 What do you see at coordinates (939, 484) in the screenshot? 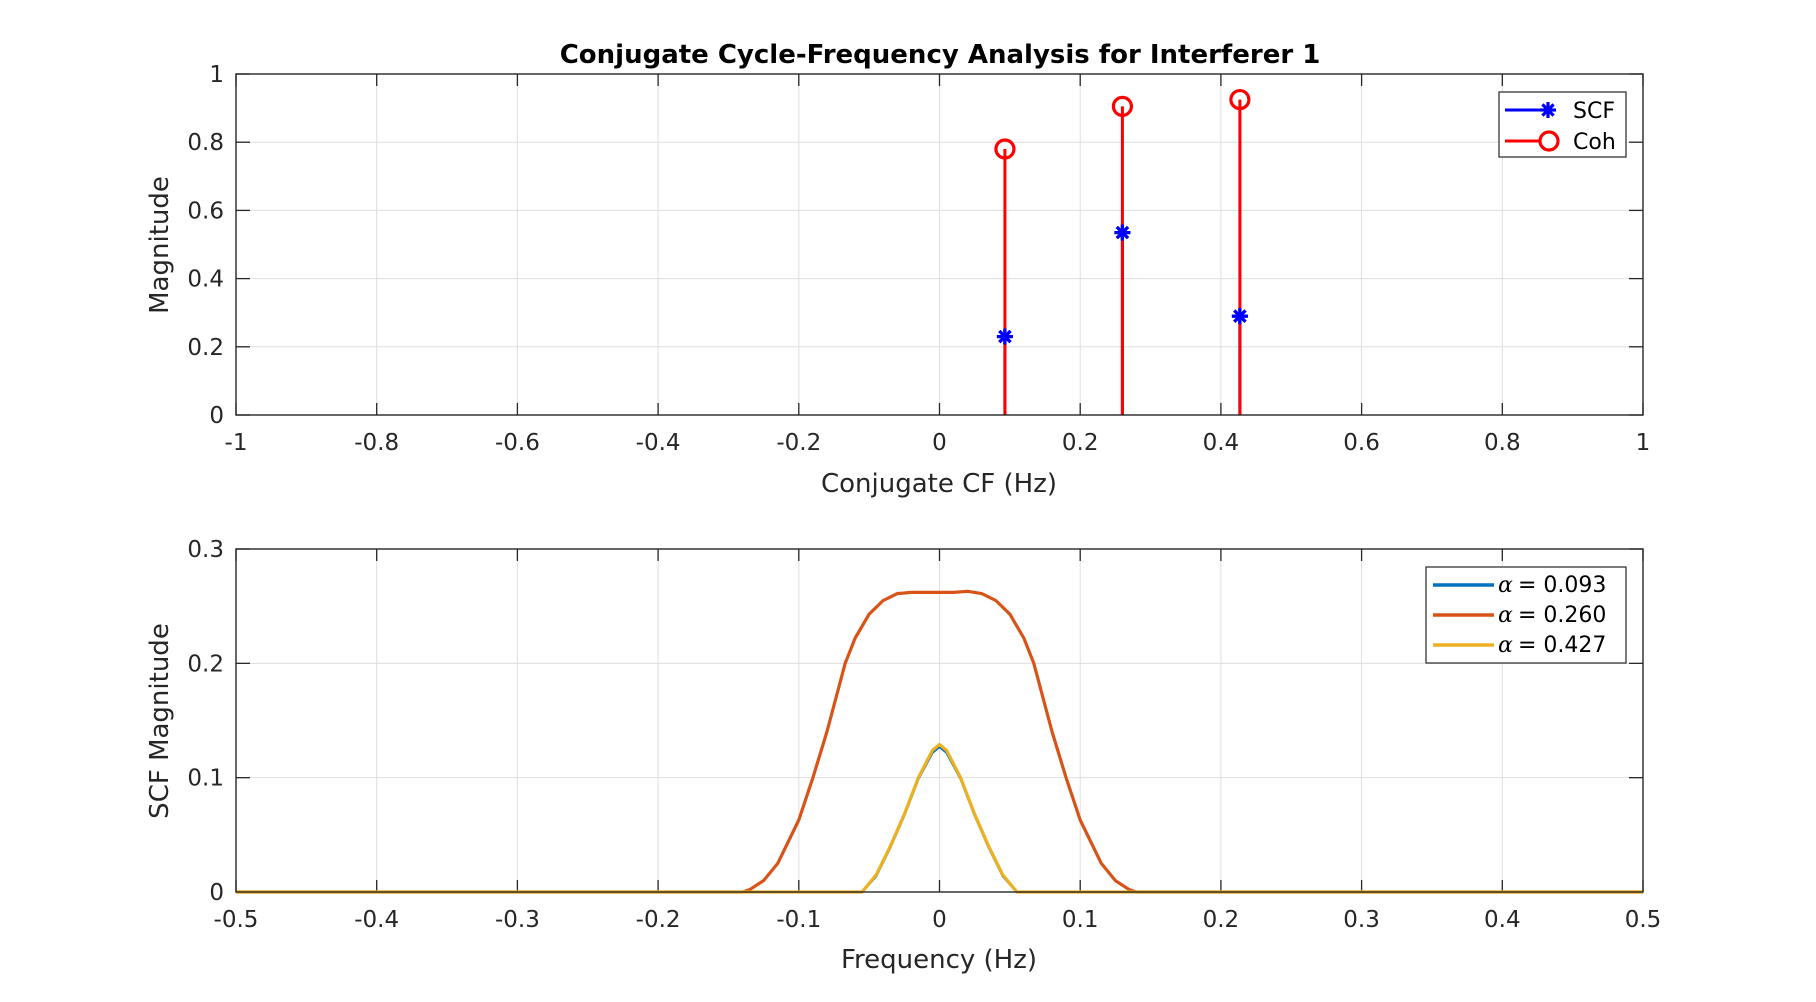
I see `x-axis-label: Conjugate CF (Hz)` at bounding box center [939, 484].